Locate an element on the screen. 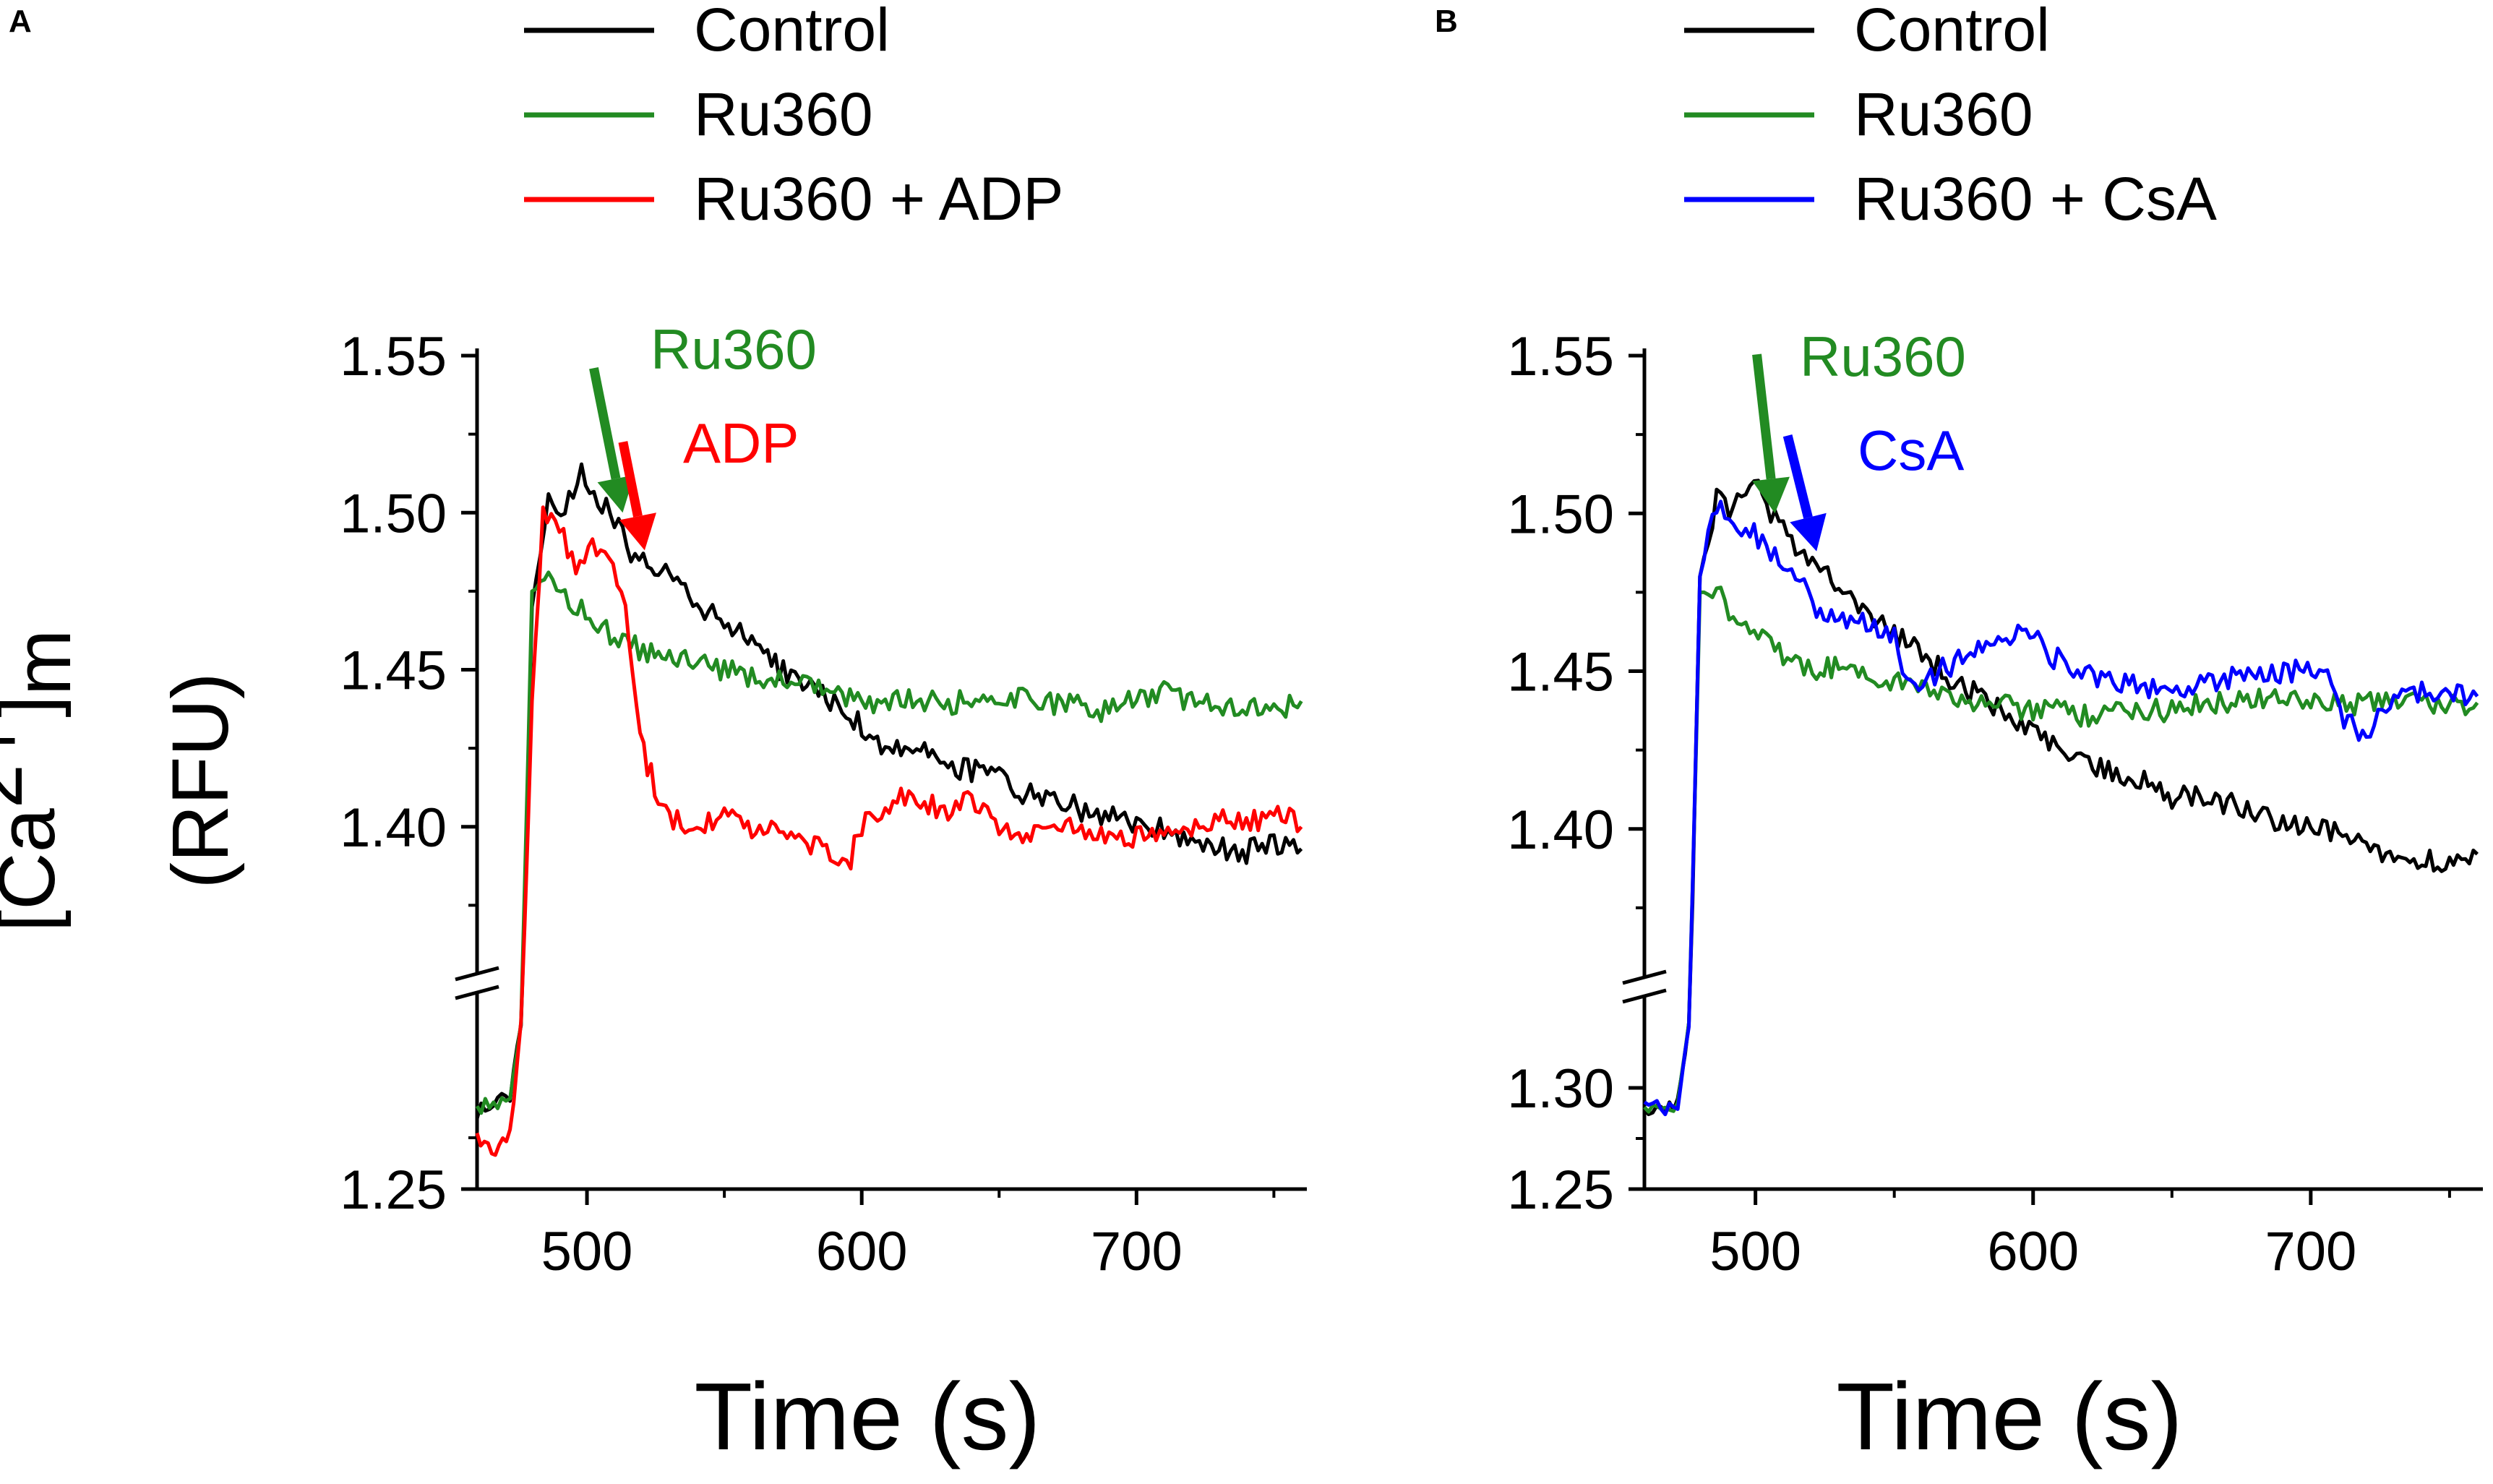 Image resolution: width=2493 pixels, height=1484 pixels. panel-b-annotations: Ru360 CsA is located at coordinates (1859, 438).